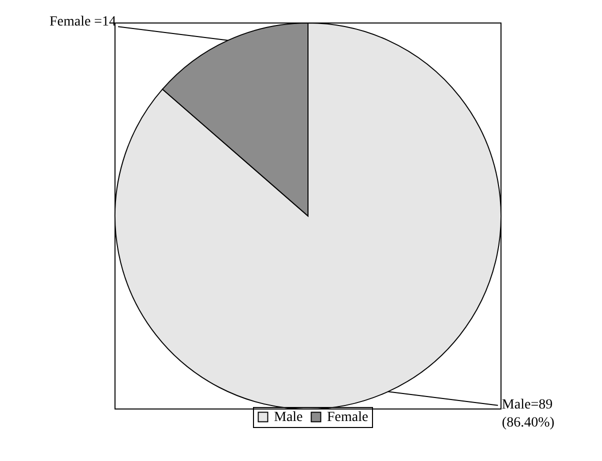 The height and width of the screenshot is (461, 602). Describe the element at coordinates (82, 22) in the screenshot. I see `data-label: Female =14` at that location.